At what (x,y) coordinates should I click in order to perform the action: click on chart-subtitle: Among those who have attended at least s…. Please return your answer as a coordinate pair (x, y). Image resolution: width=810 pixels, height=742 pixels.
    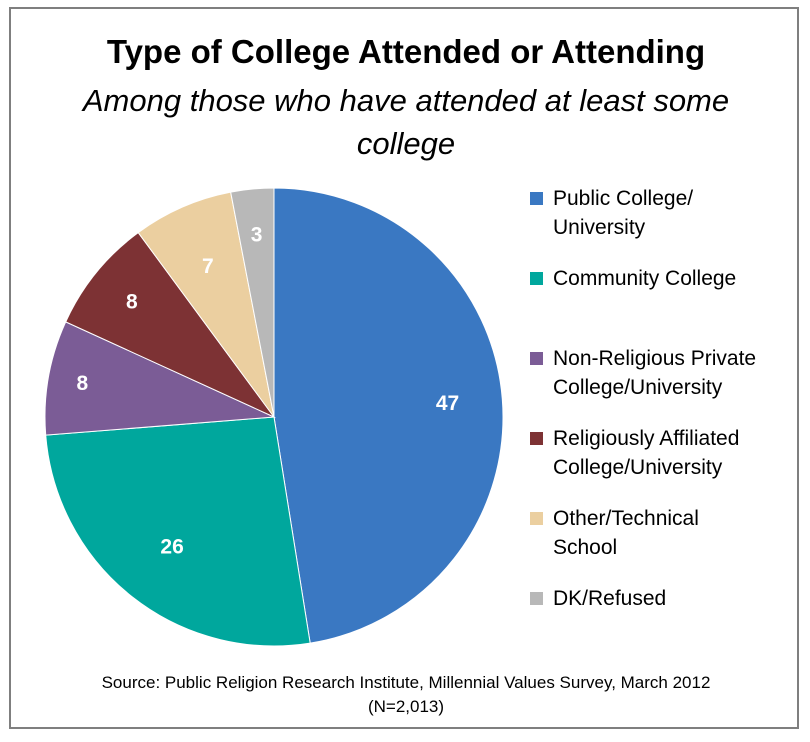
    Looking at the image, I should click on (406, 122).